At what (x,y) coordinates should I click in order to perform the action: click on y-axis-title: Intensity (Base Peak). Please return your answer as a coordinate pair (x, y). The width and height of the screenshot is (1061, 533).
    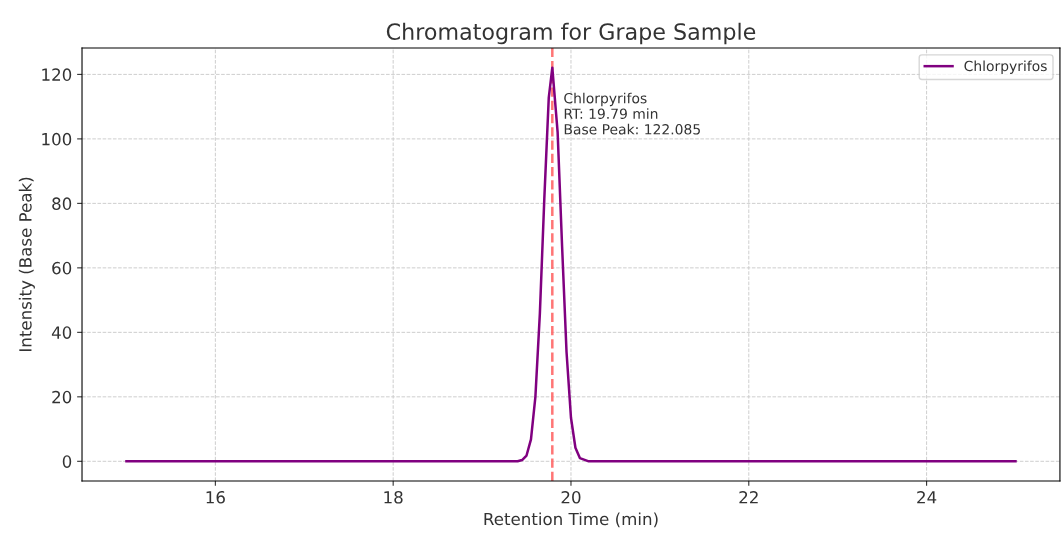
    Looking at the image, I should click on (26, 264).